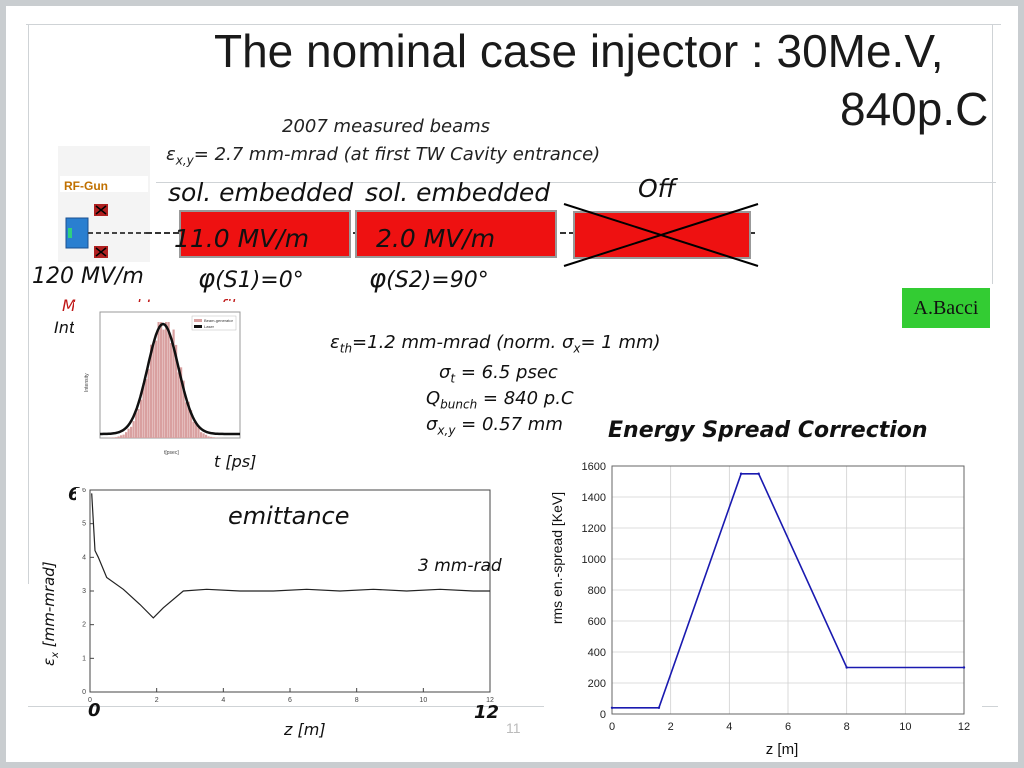 This screenshot has height=768, width=1024. What do you see at coordinates (84, 524) in the screenshot?
I see `emit-y-tick-label: 5` at bounding box center [84, 524].